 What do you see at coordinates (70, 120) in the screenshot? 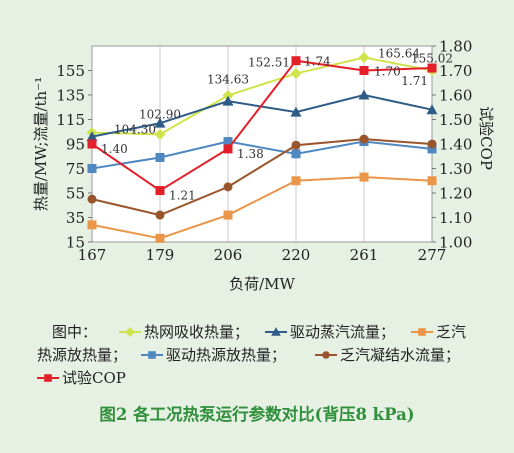
I see `y-left-tick-label: 115` at bounding box center [70, 120].